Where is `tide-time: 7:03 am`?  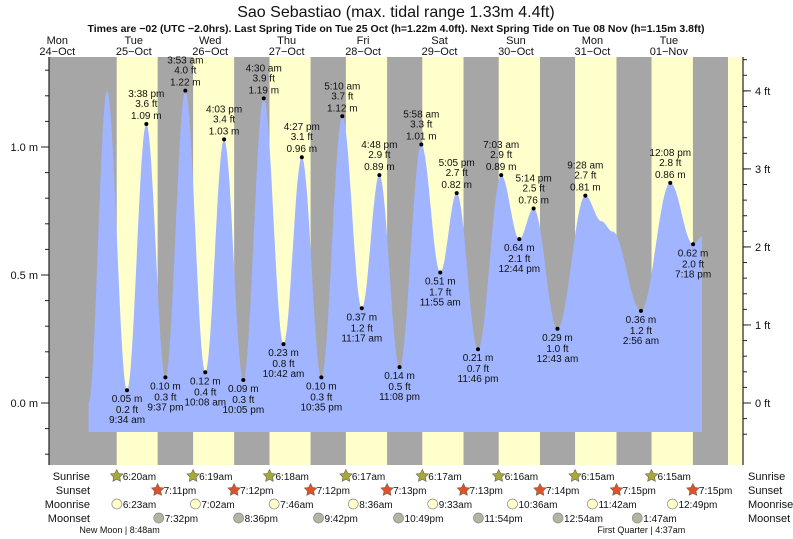 tide-time: 7:03 am is located at coordinates (501, 145).